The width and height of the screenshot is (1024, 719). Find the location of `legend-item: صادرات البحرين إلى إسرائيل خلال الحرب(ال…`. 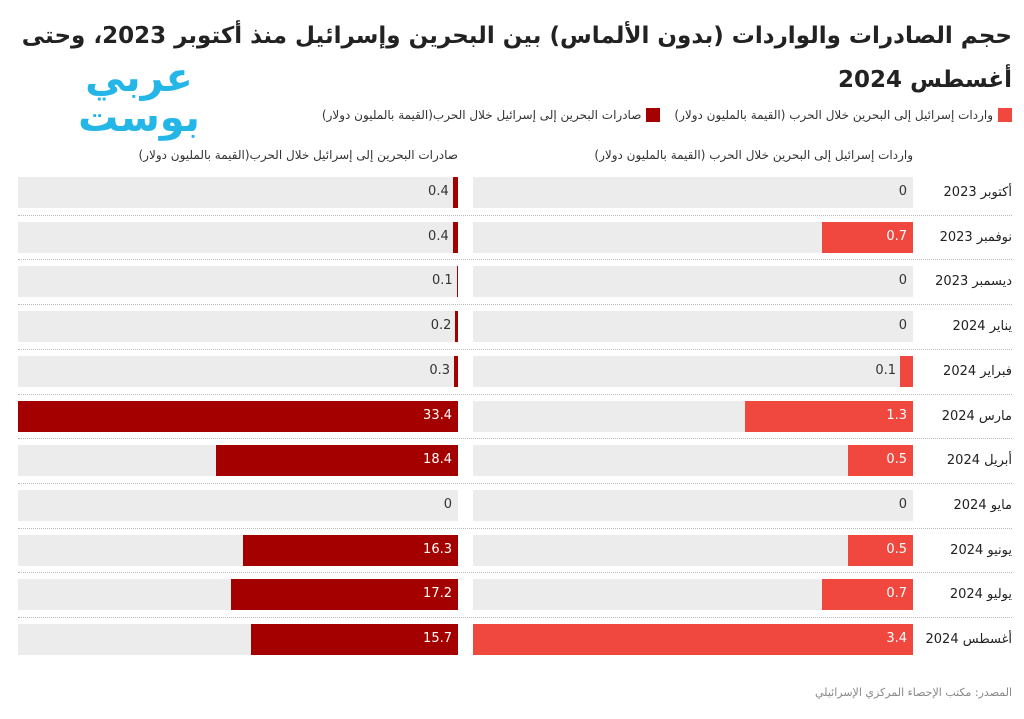

legend-item: صادرات البحرين إلى إسرائيل خلال الحرب(ال… is located at coordinates (491, 115).